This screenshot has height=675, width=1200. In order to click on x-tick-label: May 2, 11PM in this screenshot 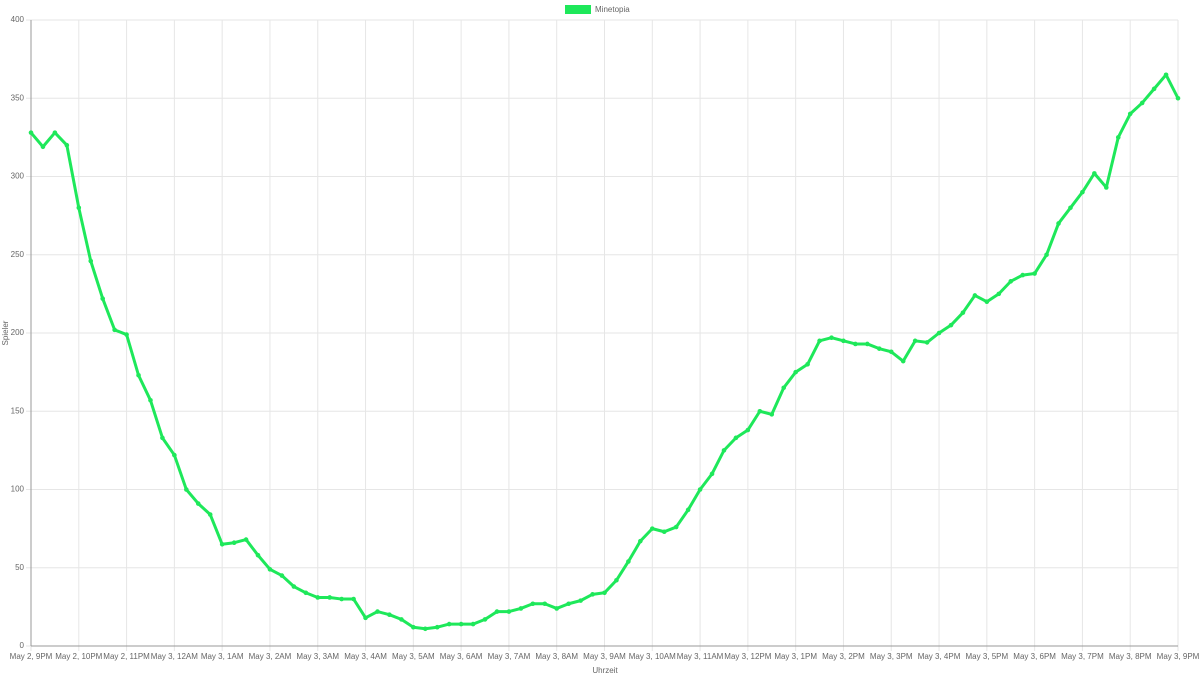, I will do `click(126, 656)`.